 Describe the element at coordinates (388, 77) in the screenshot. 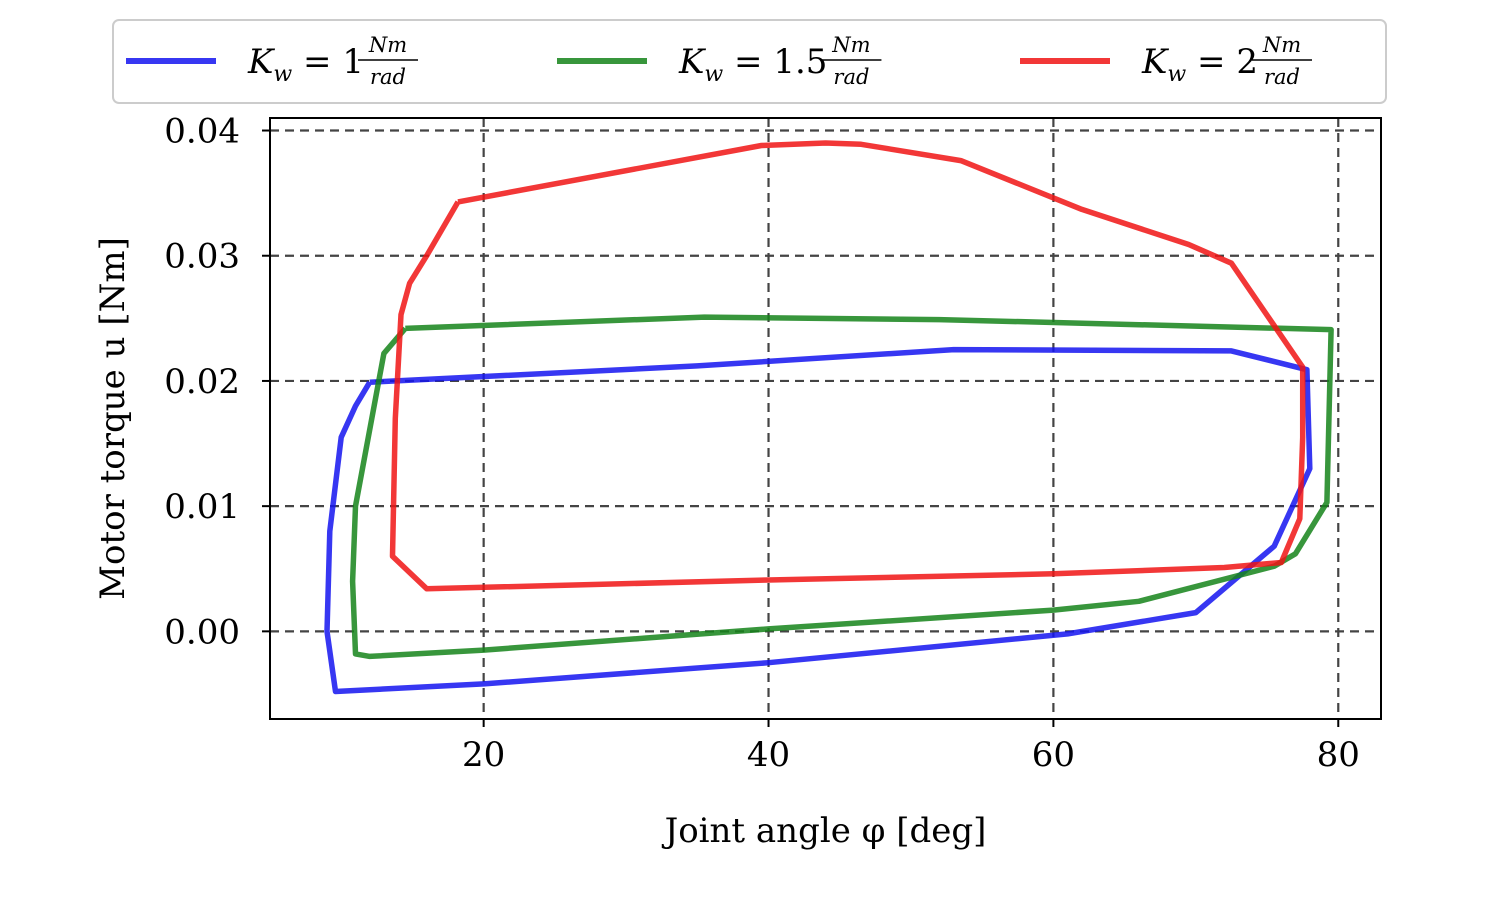

I see `legend-frac-den-1: rad` at that location.